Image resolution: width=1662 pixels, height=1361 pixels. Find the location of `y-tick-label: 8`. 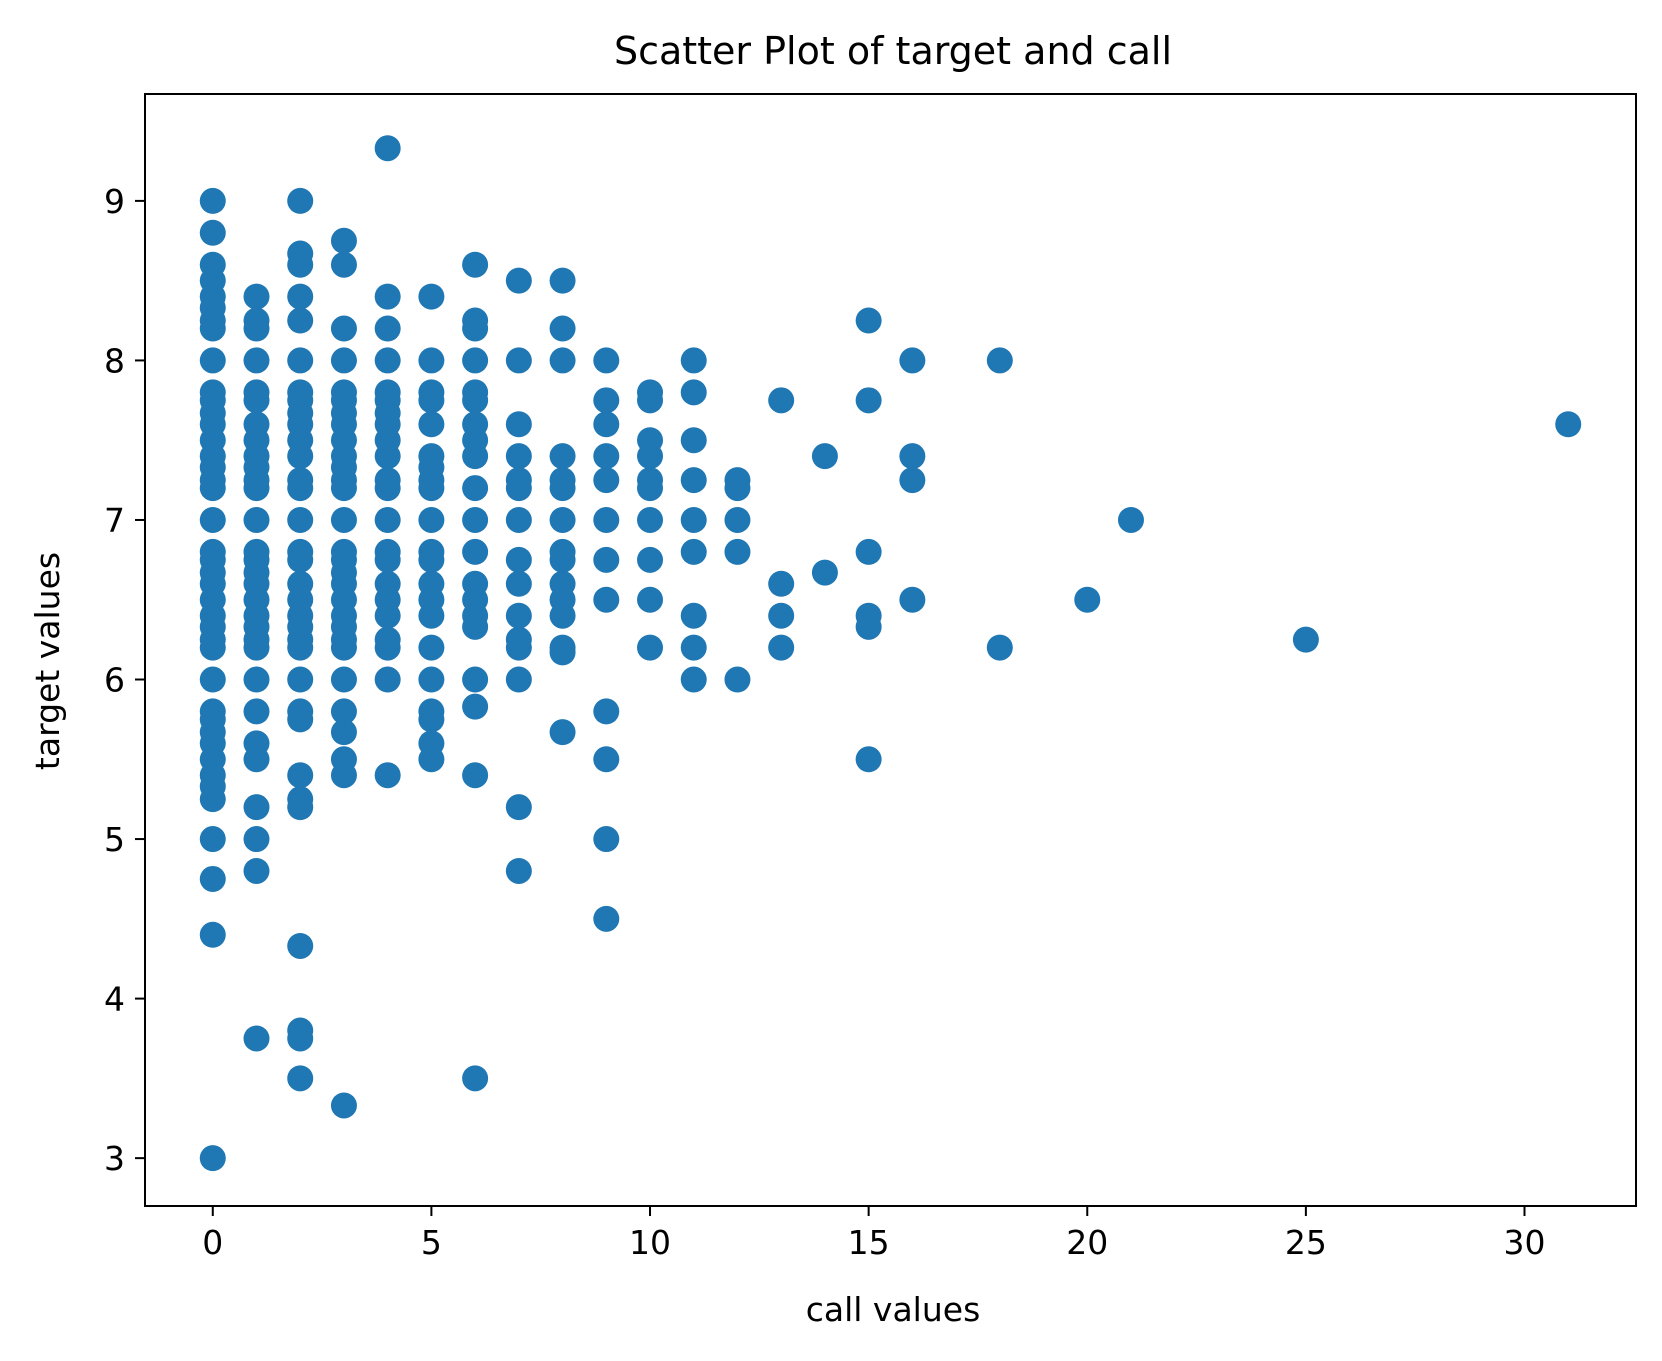

y-tick-label: 8 is located at coordinates (114, 360).